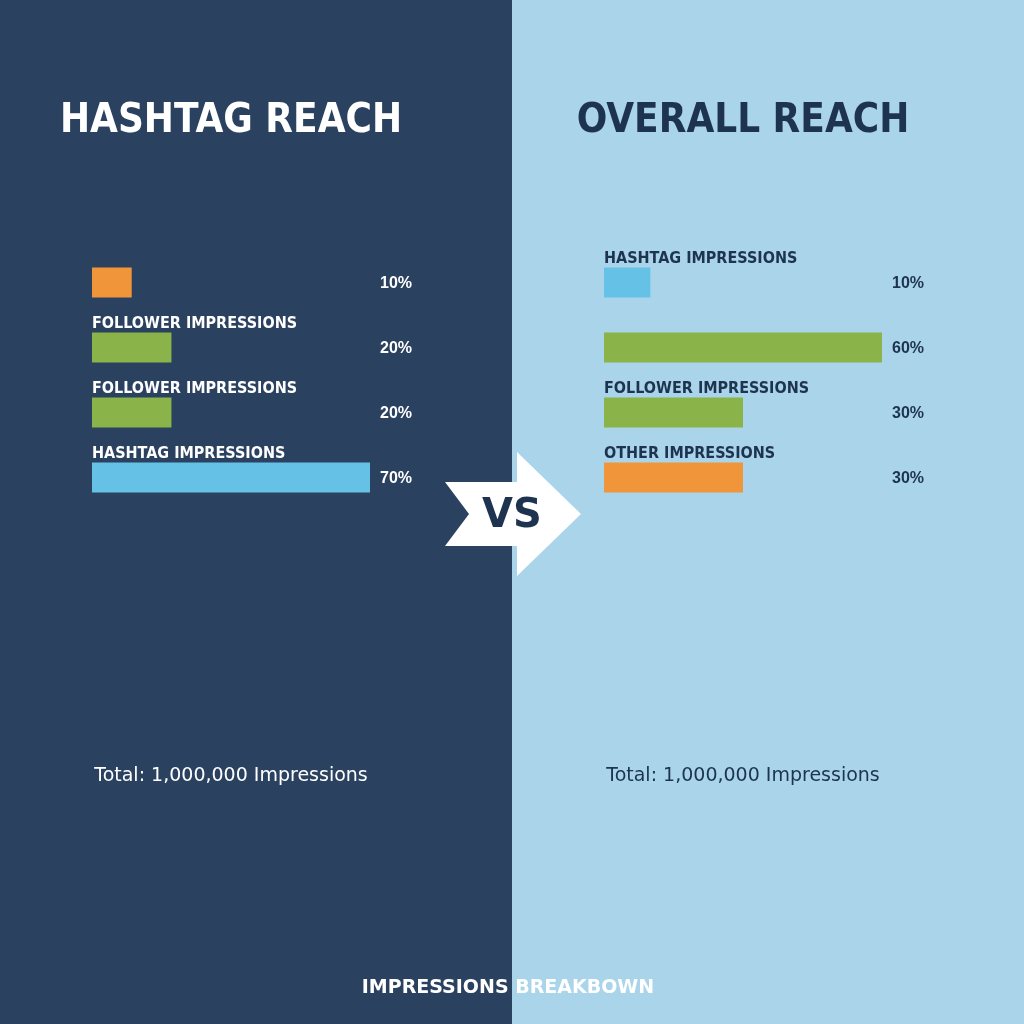 The image size is (1024, 1024). Describe the element at coordinates (231, 117) in the screenshot. I see `chart-title: HASHTAG REACH` at that location.